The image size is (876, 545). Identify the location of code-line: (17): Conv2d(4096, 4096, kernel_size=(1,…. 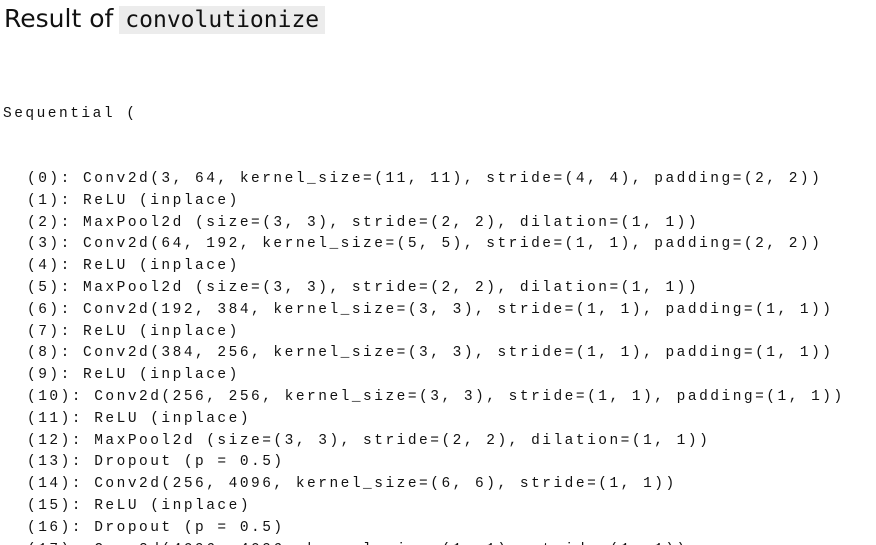
(424, 542).